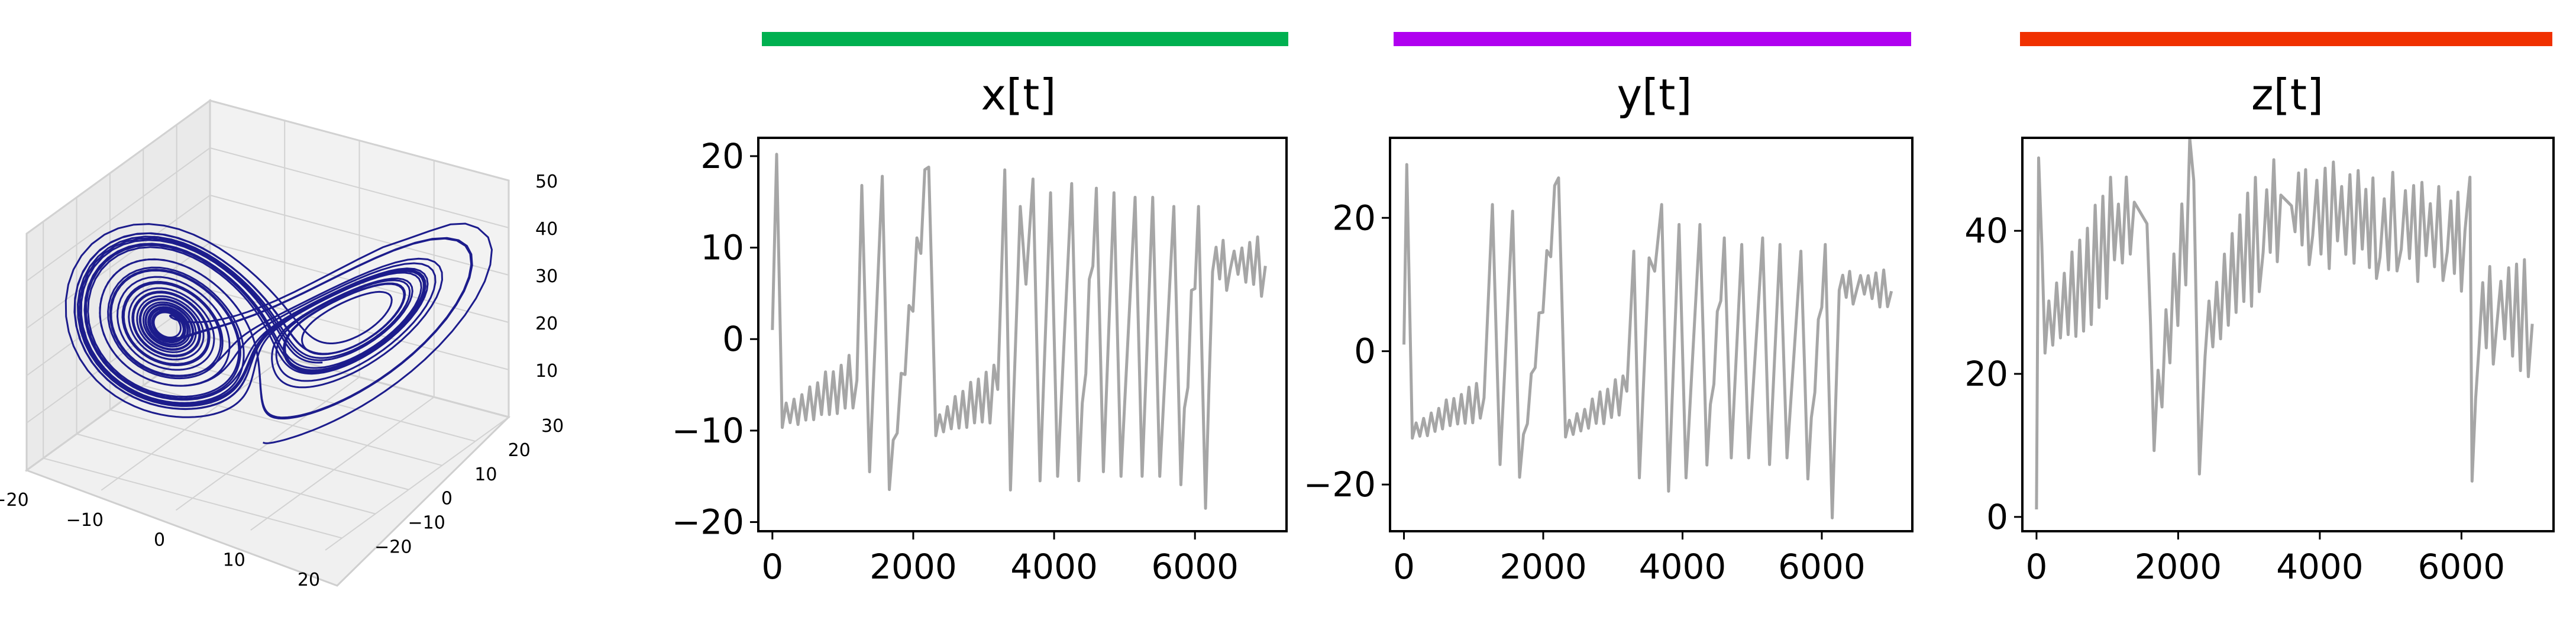 This screenshot has width=2576, height=617. What do you see at coordinates (447, 499) in the screenshot?
I see `y-tick-label: 0` at bounding box center [447, 499].